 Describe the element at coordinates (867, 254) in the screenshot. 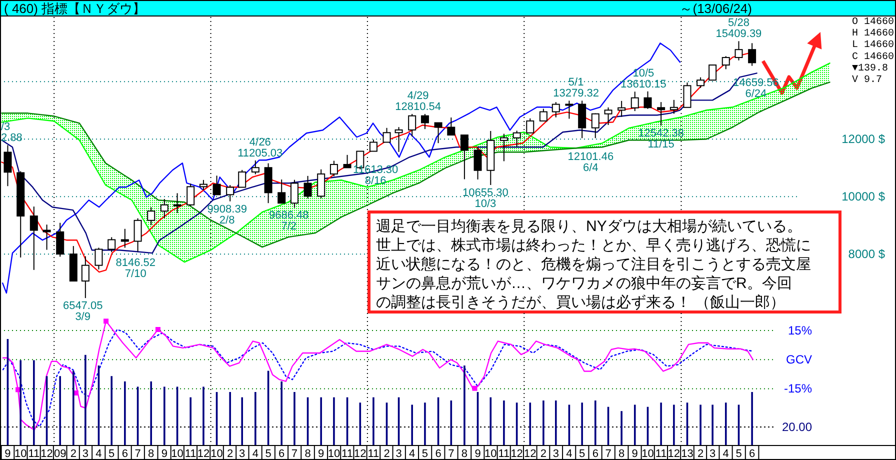

I see `y-tick-label: 8000 $` at that location.